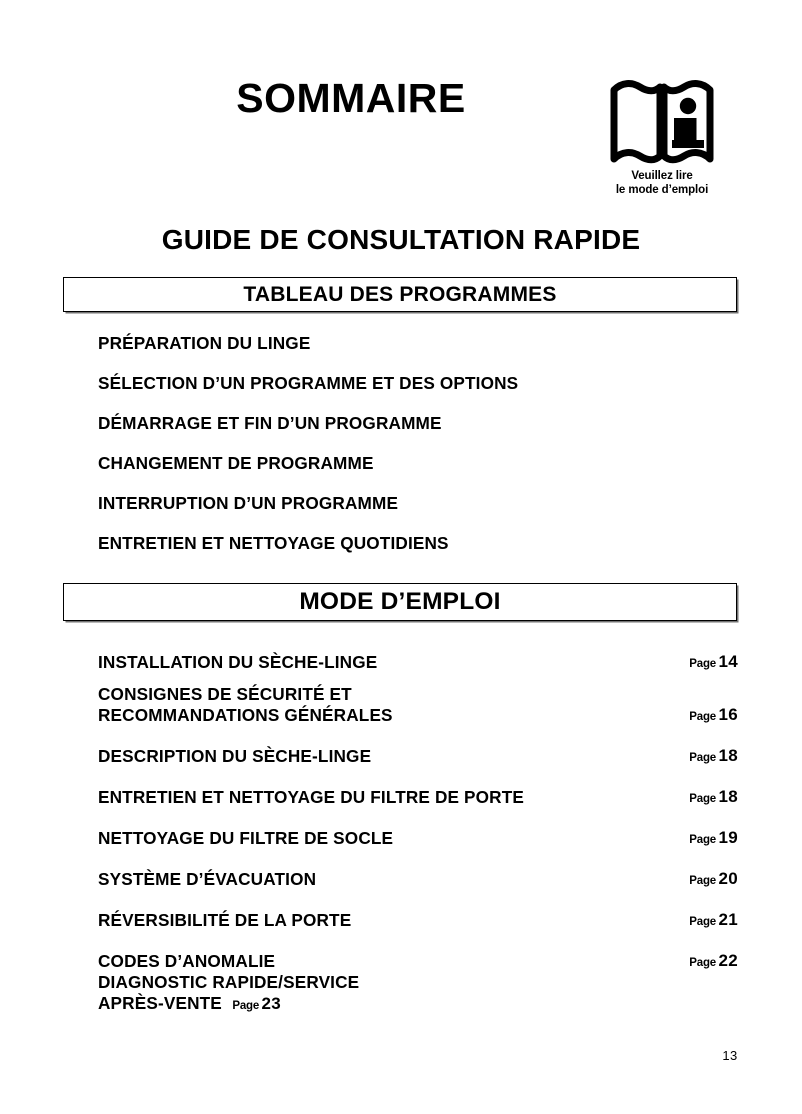  I want to click on list-item: CHANGEMENT DE PROGRAMME, so click(236, 463).